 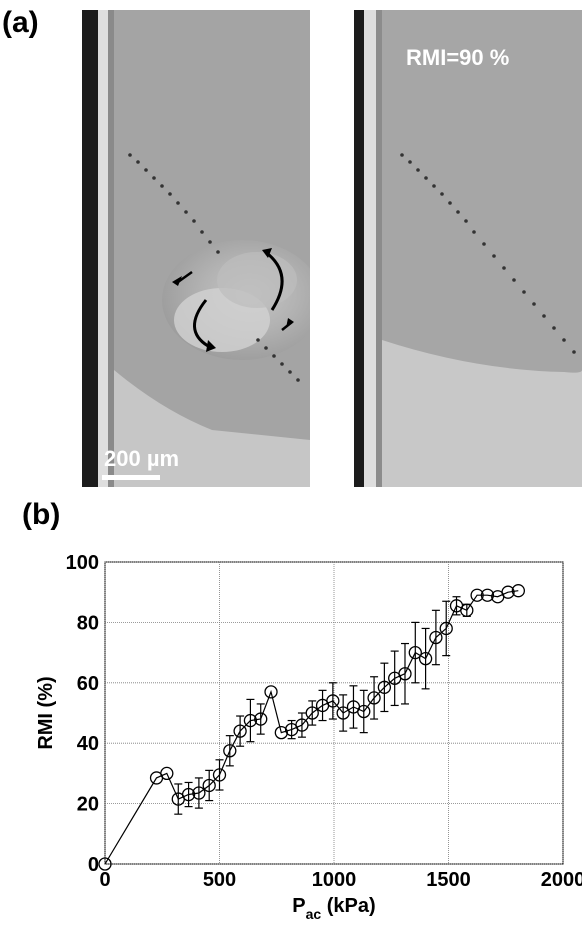 What do you see at coordinates (46, 712) in the screenshot?
I see `y-axis-label: RMI (%)` at bounding box center [46, 712].